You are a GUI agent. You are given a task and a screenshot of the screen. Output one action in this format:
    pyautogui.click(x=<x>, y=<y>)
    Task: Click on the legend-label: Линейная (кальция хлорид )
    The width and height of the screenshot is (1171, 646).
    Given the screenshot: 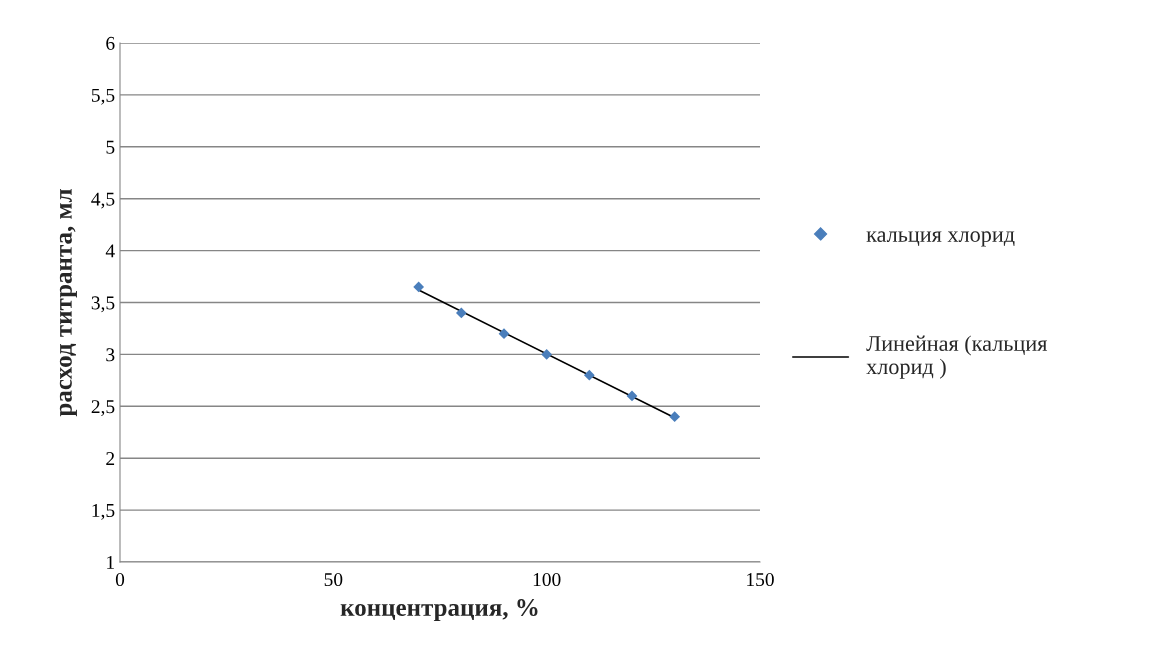 What is the action you would take?
    pyautogui.click(x=957, y=357)
    